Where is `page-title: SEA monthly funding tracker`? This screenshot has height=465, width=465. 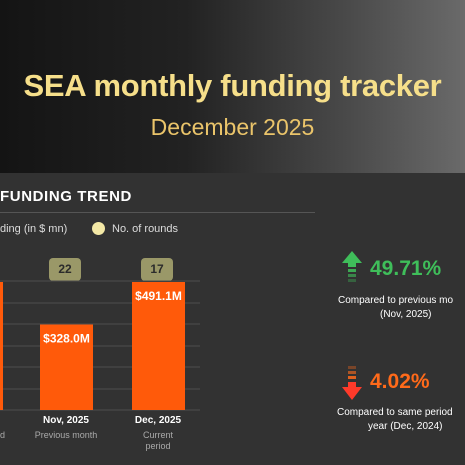
page-title: SEA monthly funding tracker is located at coordinates (232, 85).